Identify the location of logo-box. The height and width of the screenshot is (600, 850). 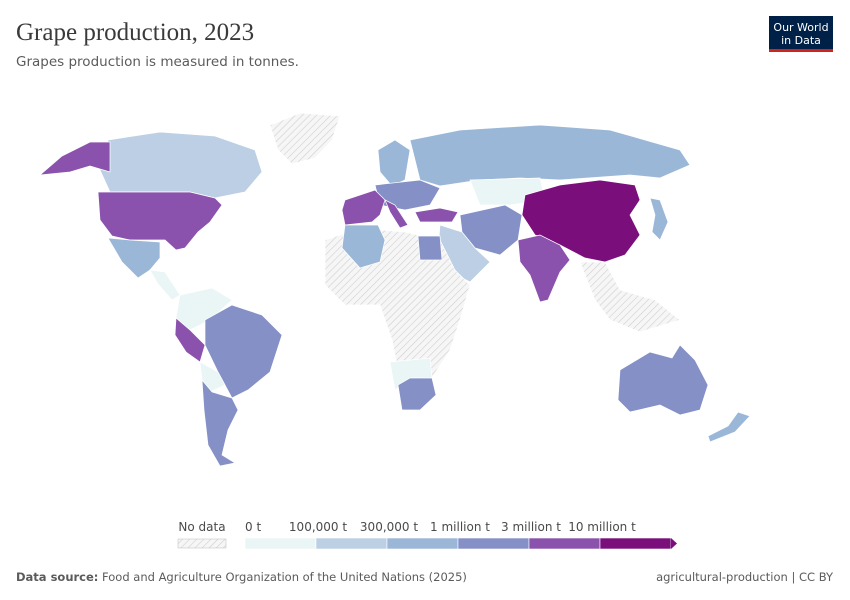
(801, 34).